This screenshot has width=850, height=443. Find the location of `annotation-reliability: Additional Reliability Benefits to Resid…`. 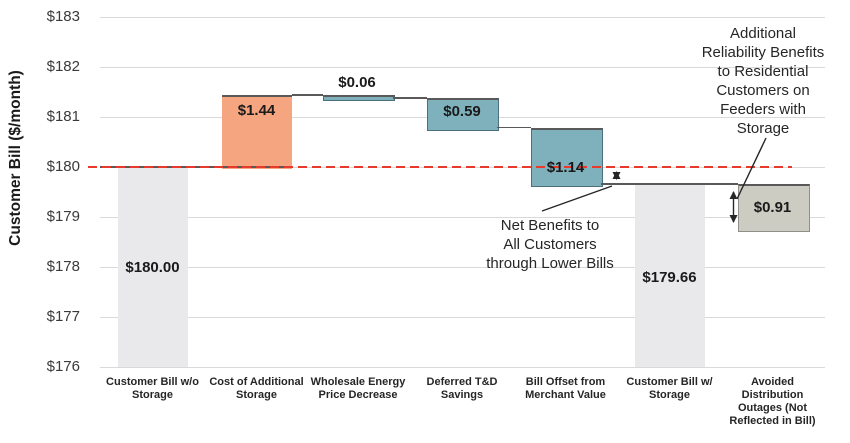

annotation-reliability: Additional Reliability Benefits to Resid… is located at coordinates (763, 81).